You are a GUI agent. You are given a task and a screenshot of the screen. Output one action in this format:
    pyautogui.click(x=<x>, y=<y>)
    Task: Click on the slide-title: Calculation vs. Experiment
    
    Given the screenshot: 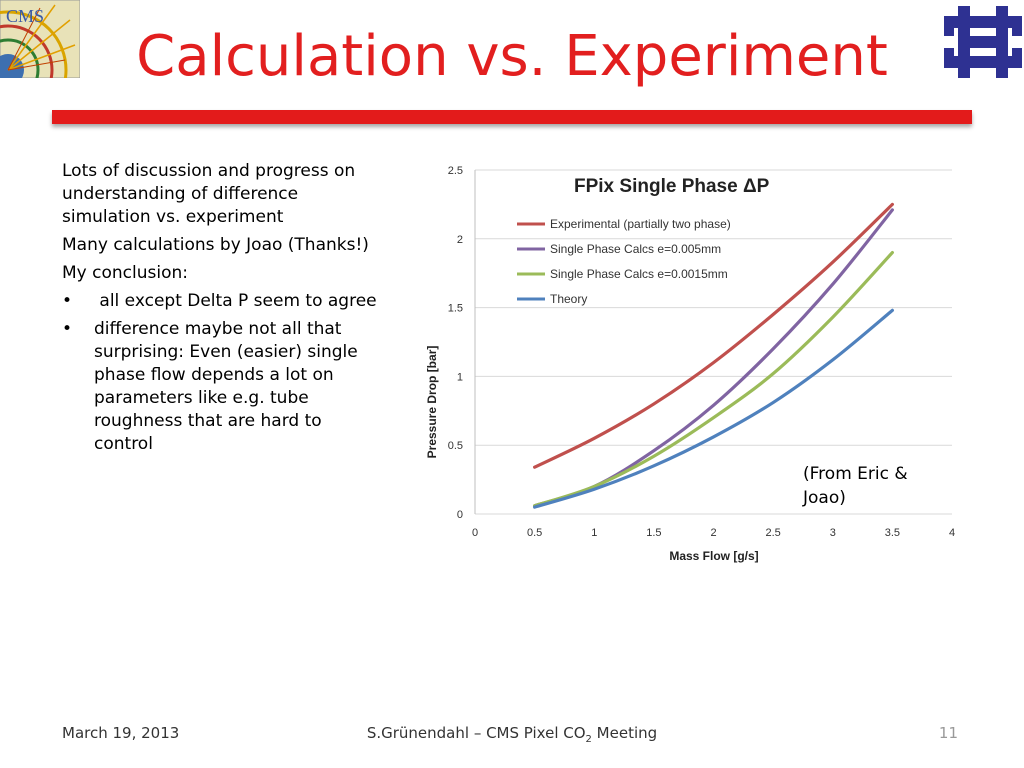 What is the action you would take?
    pyautogui.click(x=512, y=56)
    